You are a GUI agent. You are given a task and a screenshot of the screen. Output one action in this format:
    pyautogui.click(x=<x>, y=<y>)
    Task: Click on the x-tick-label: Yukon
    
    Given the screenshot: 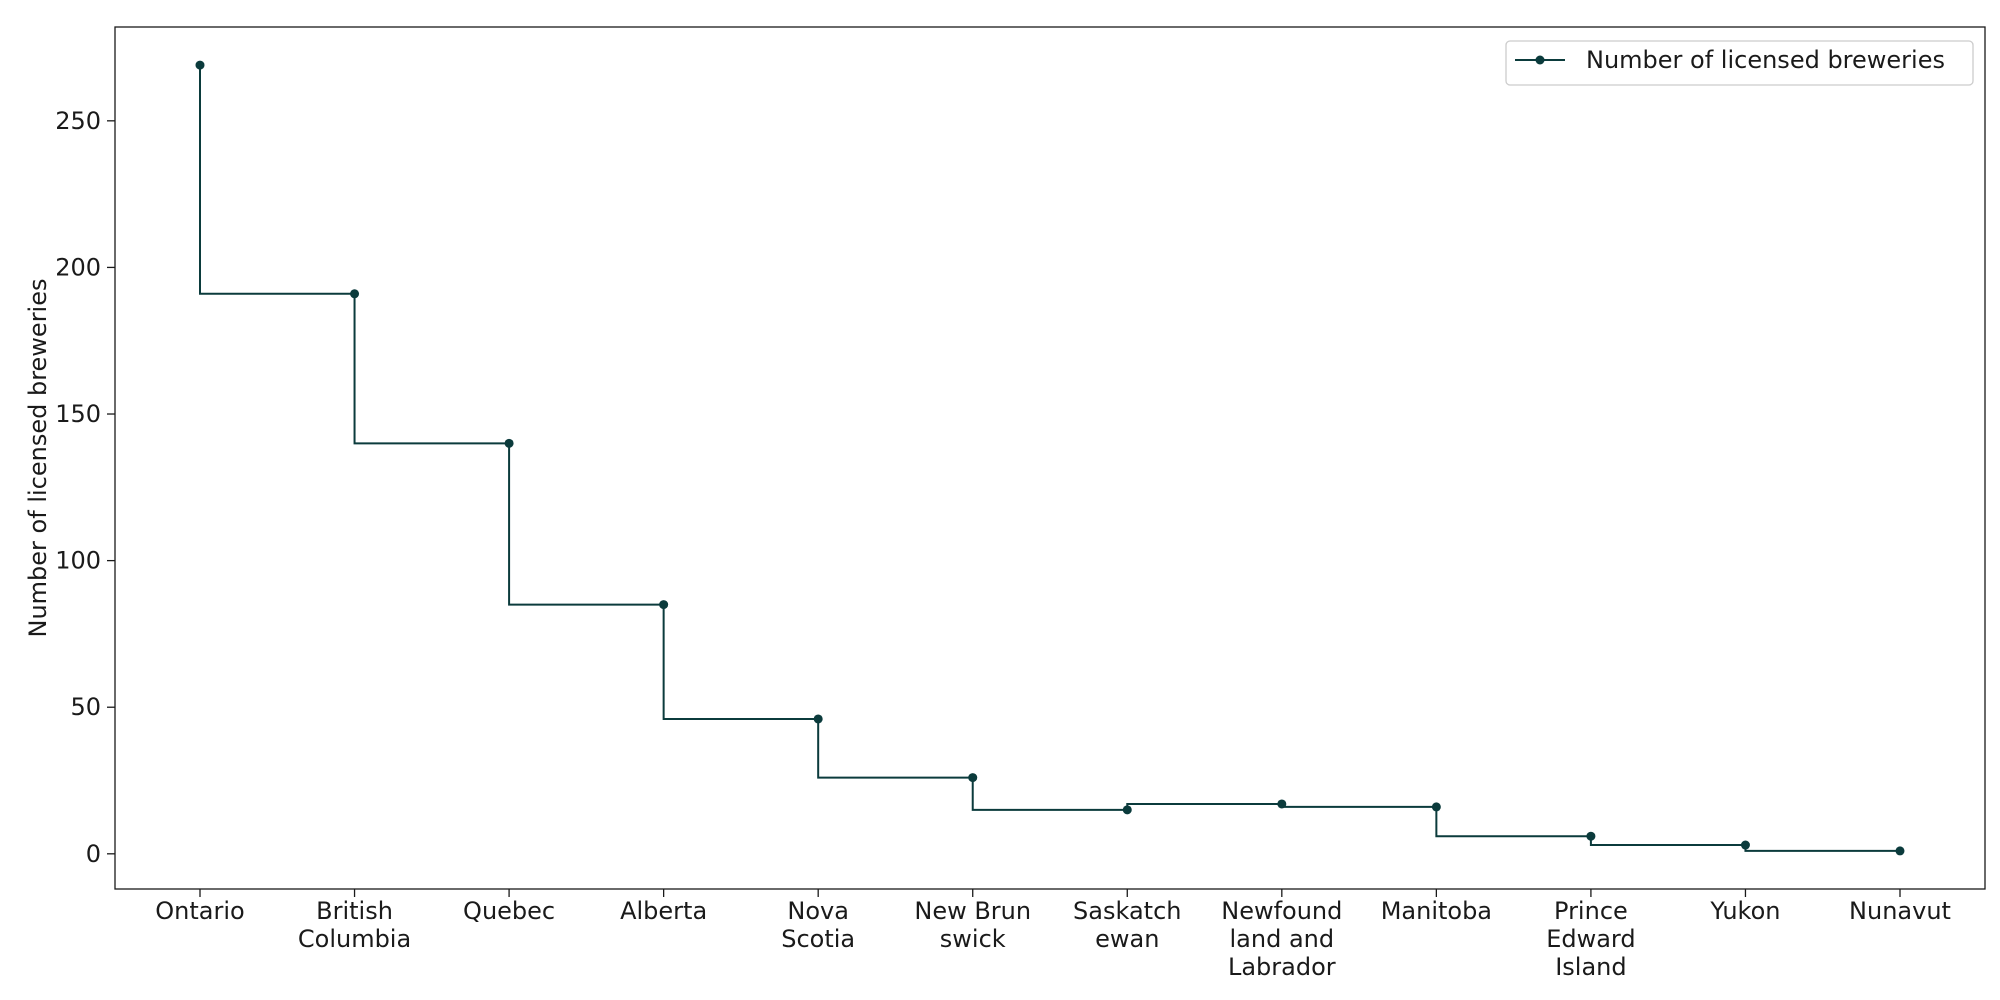 What is the action you would take?
    pyautogui.click(x=1744, y=911)
    